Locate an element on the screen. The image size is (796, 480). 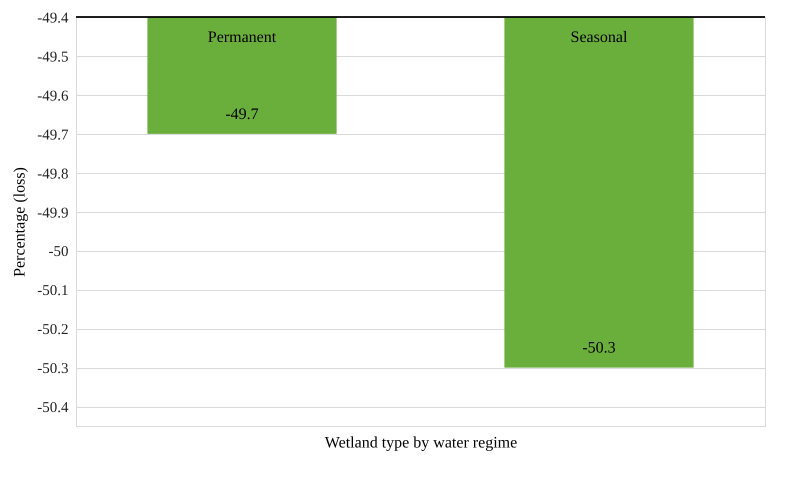
data-label: -50.3 is located at coordinates (599, 348).